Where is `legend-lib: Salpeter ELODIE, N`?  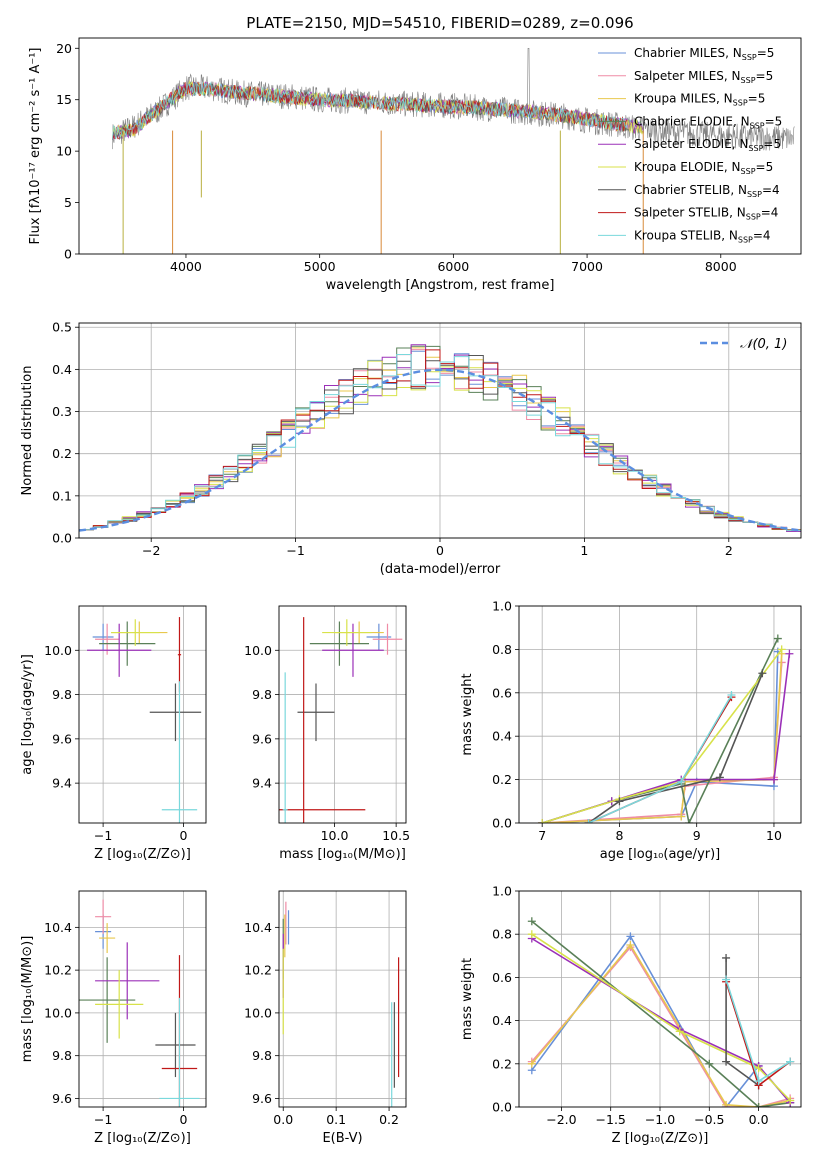
legend-lib: Salpeter ELODIE, N is located at coordinates (691, 144).